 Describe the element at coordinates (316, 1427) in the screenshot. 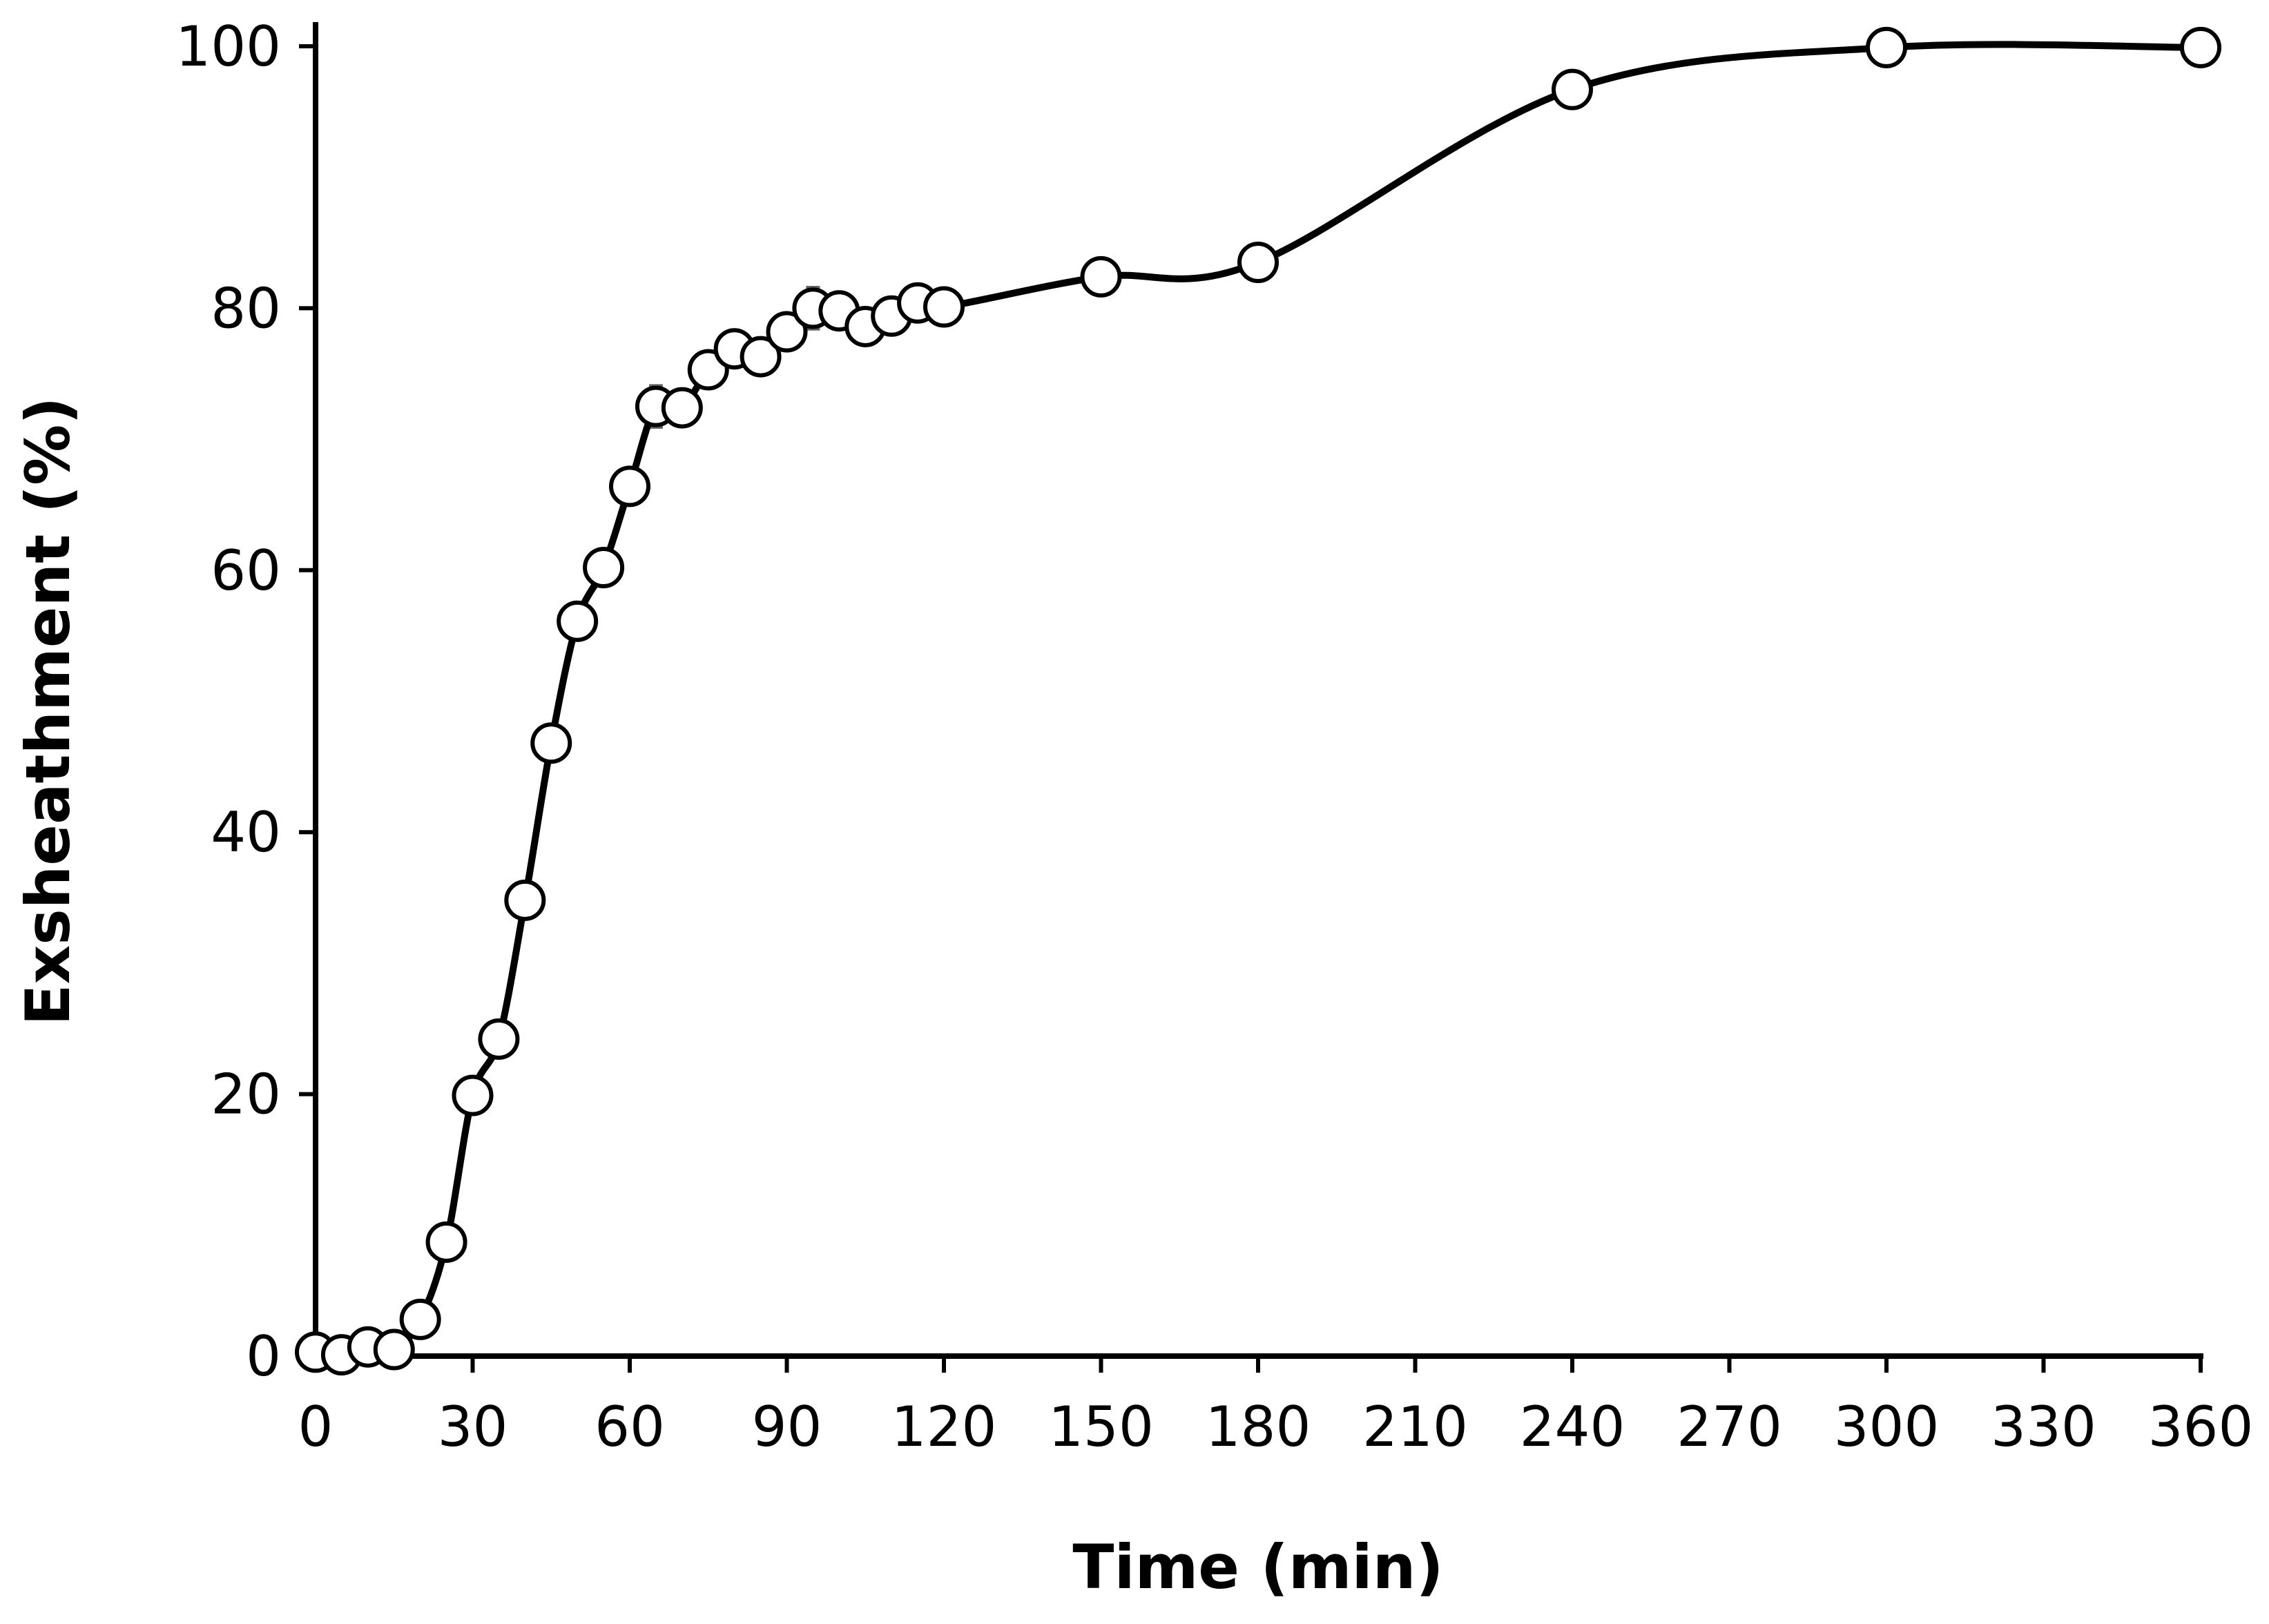

I see `x-tick-label: 0` at that location.